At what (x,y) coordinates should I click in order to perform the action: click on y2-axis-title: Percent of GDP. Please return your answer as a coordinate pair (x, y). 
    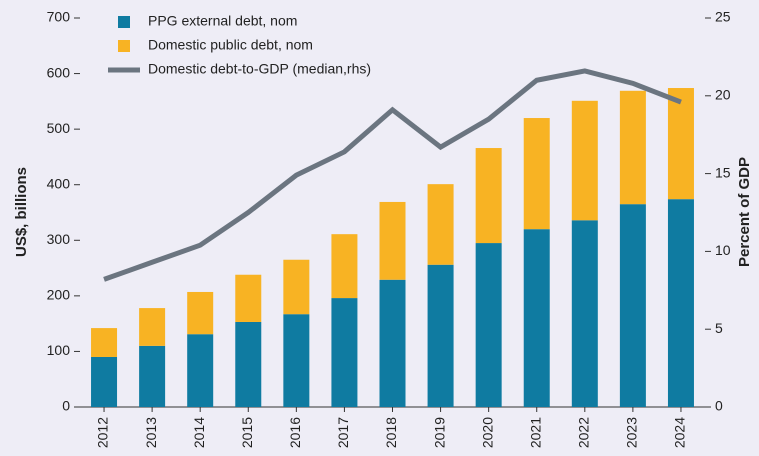
    Looking at the image, I should click on (744, 212).